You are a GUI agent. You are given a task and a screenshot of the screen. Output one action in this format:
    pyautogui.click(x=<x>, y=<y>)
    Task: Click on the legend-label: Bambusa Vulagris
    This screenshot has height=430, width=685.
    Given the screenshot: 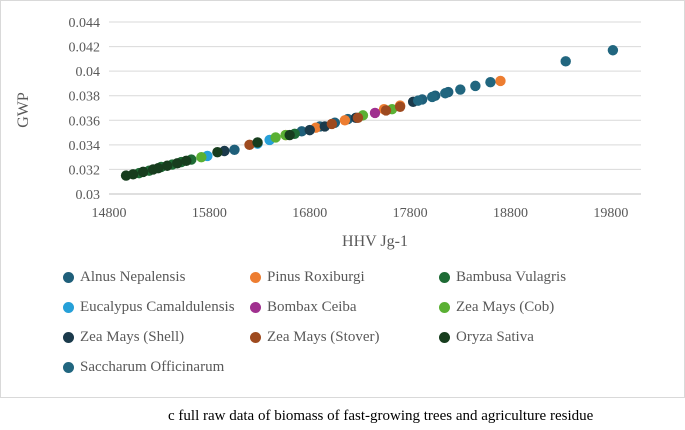 What is the action you would take?
    pyautogui.click(x=511, y=277)
    